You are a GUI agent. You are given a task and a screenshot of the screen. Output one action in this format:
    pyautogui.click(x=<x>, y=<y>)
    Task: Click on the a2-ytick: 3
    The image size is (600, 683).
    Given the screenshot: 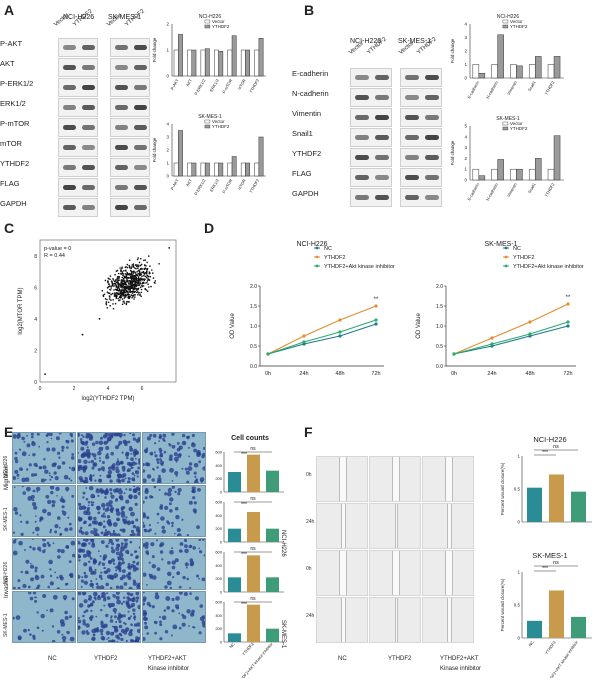 What is the action you would take?
    pyautogui.click(x=167, y=137)
    